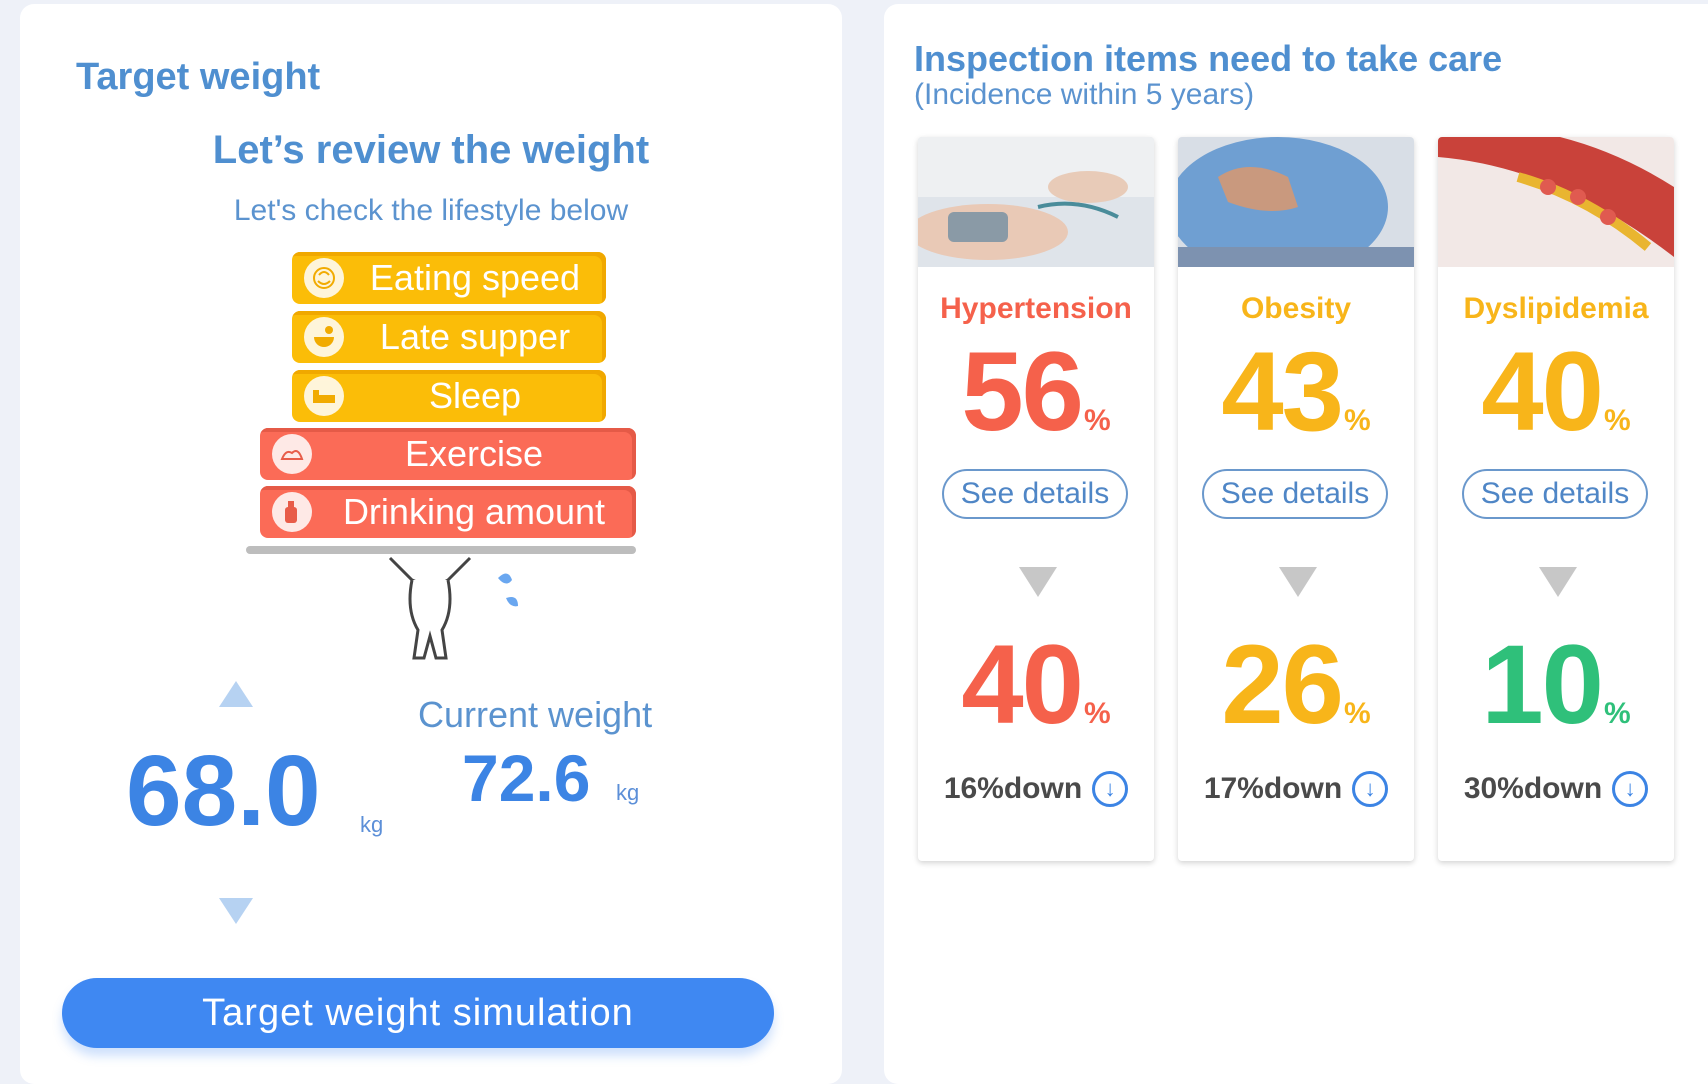 The image size is (1708, 1084). Describe the element at coordinates (474, 511) in the screenshot. I see `lifestyle-label: Drinking amount` at that location.